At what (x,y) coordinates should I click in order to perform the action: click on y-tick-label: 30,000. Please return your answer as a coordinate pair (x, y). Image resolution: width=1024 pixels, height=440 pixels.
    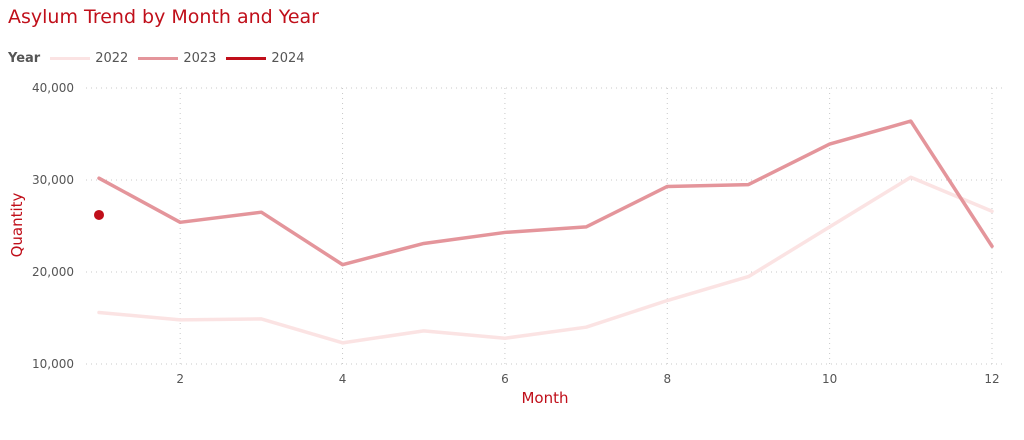
    Looking at the image, I should click on (53, 180).